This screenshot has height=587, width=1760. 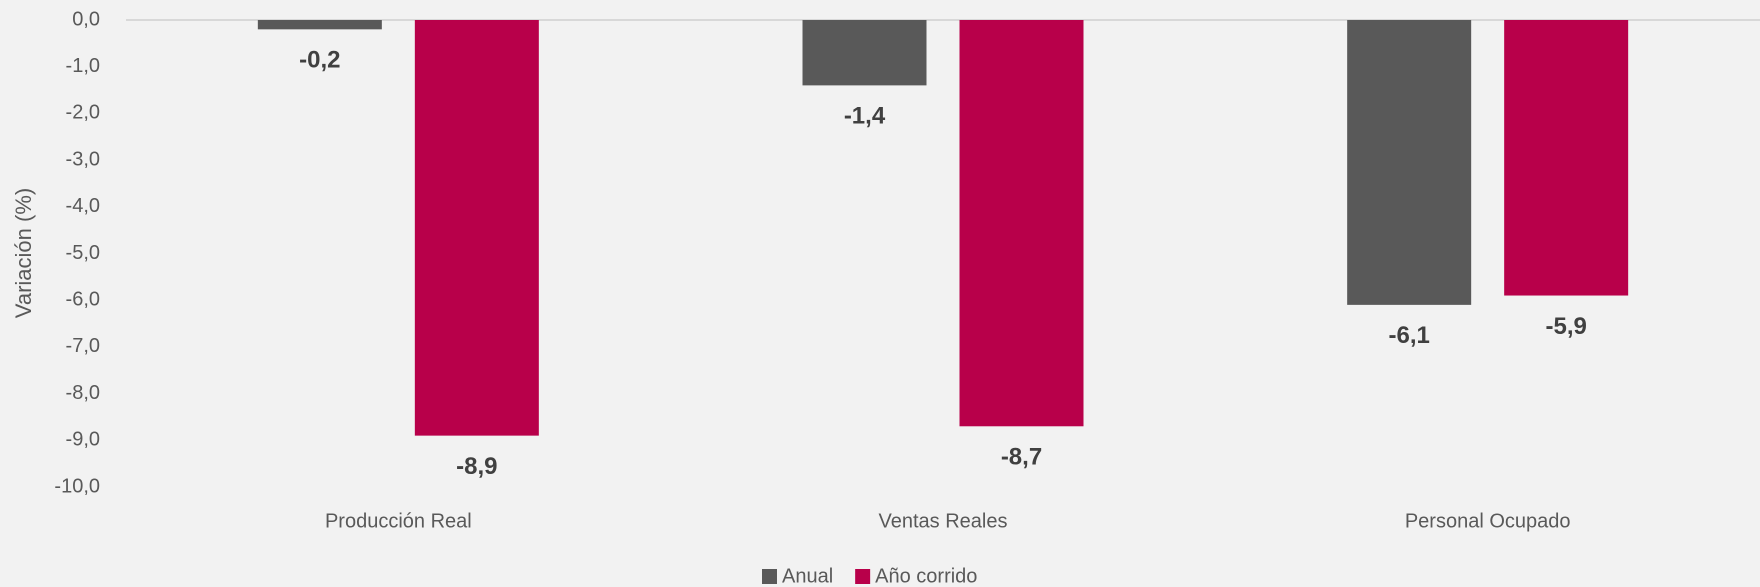 What do you see at coordinates (23, 253) in the screenshot?
I see `y-axis-title: Variación (%)` at bounding box center [23, 253].